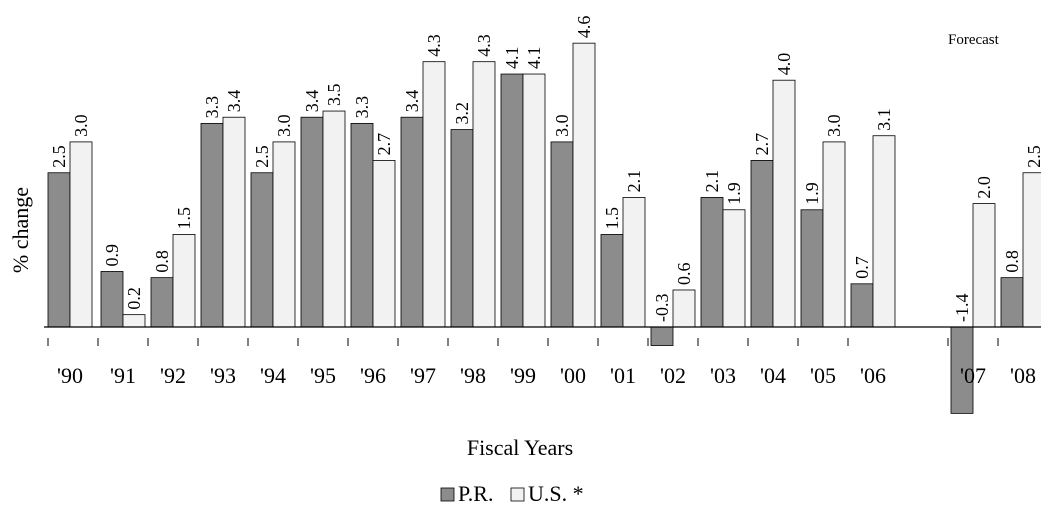 The width and height of the screenshot is (1041, 513). What do you see at coordinates (973, 375) in the screenshot?
I see `x-tick-label: '07` at bounding box center [973, 375].